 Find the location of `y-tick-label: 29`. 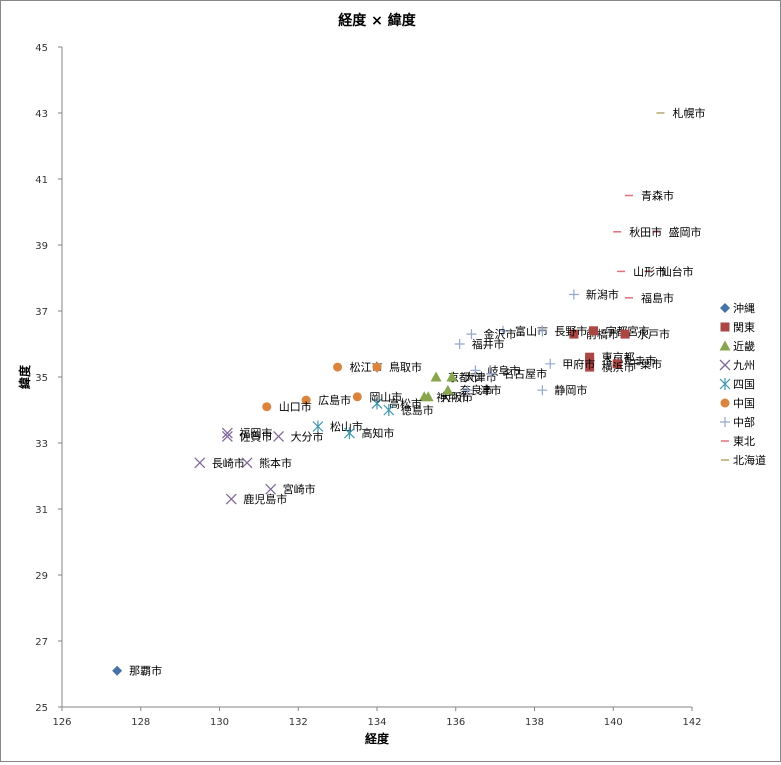

y-tick-label: 29 is located at coordinates (41, 576).